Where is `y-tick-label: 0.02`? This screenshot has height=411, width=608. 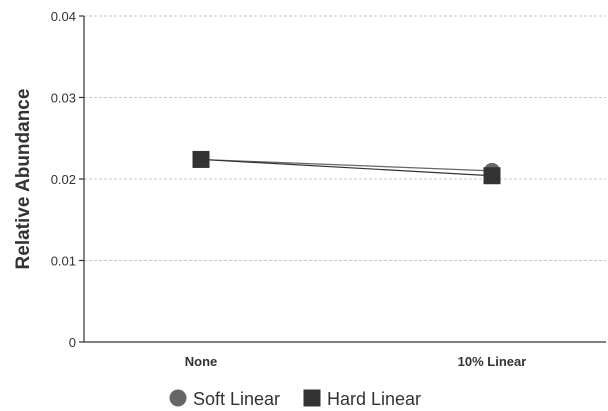
y-tick-label: 0.02 is located at coordinates (63, 179).